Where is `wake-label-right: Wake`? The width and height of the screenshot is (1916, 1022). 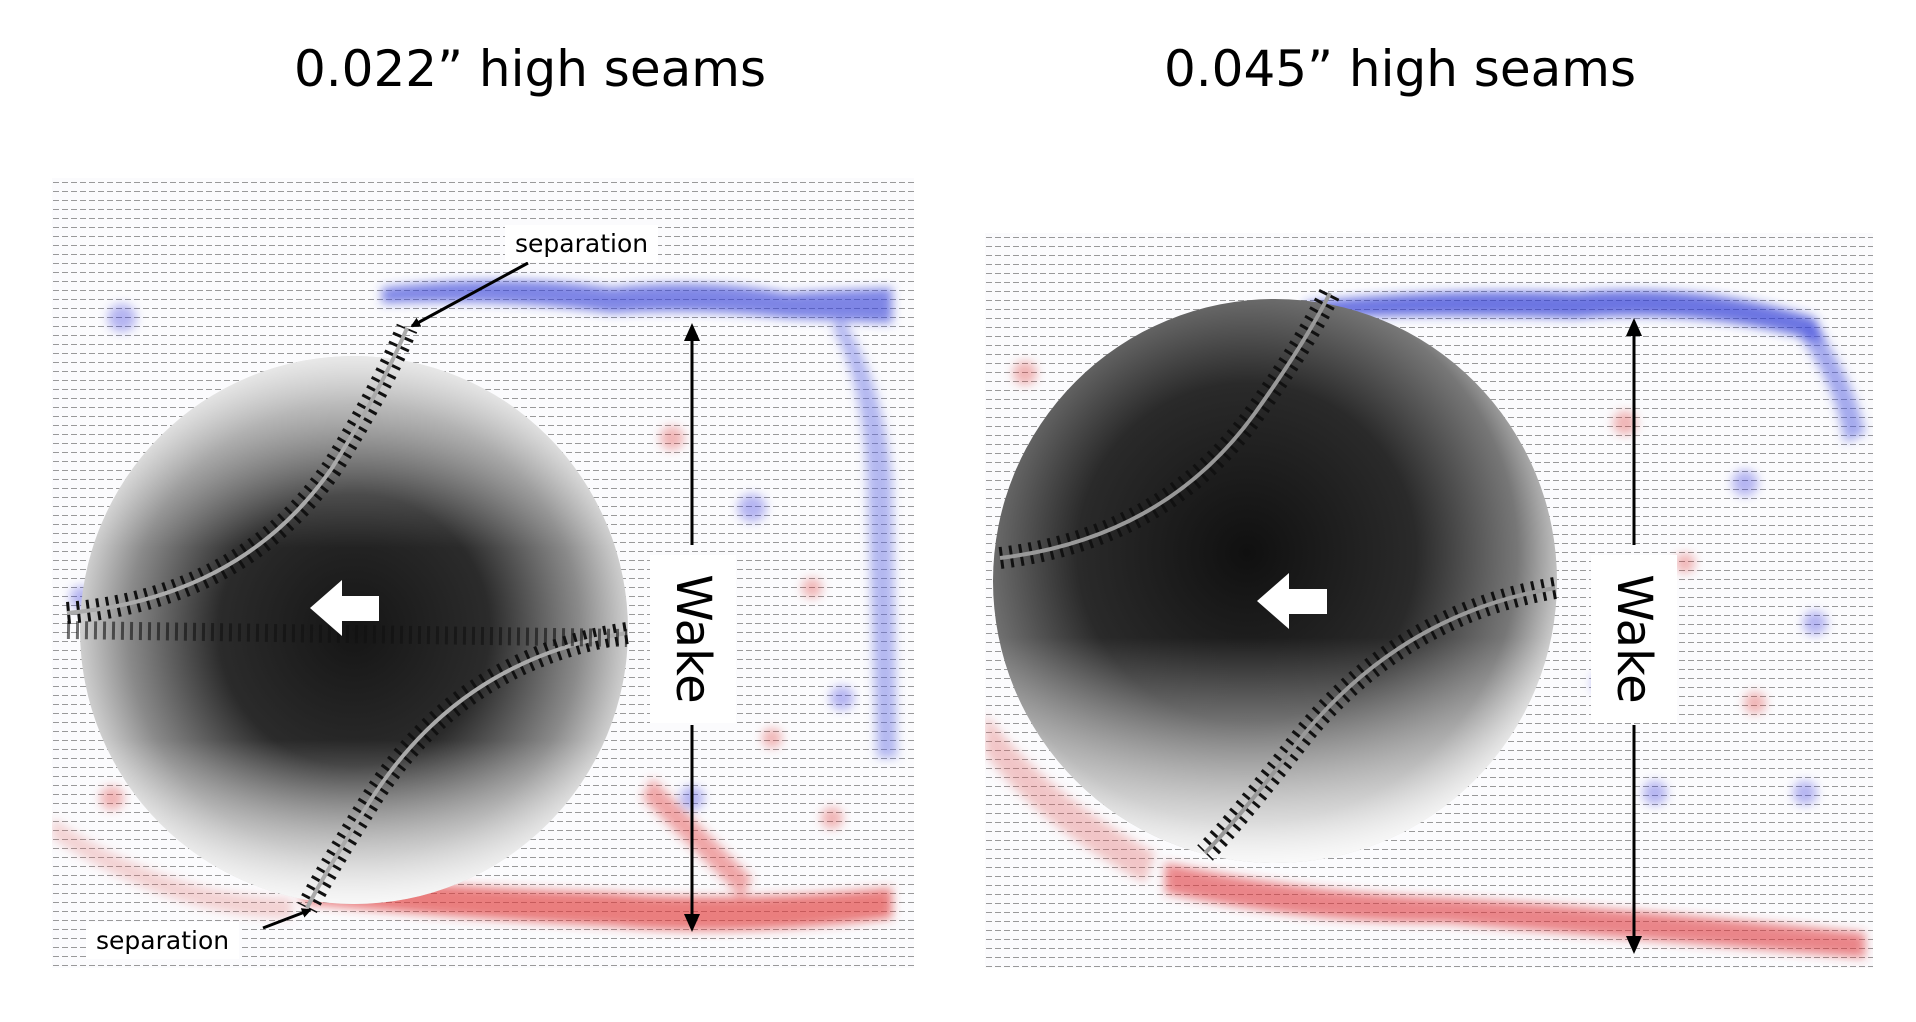 wake-label-right: Wake is located at coordinates (1634, 639).